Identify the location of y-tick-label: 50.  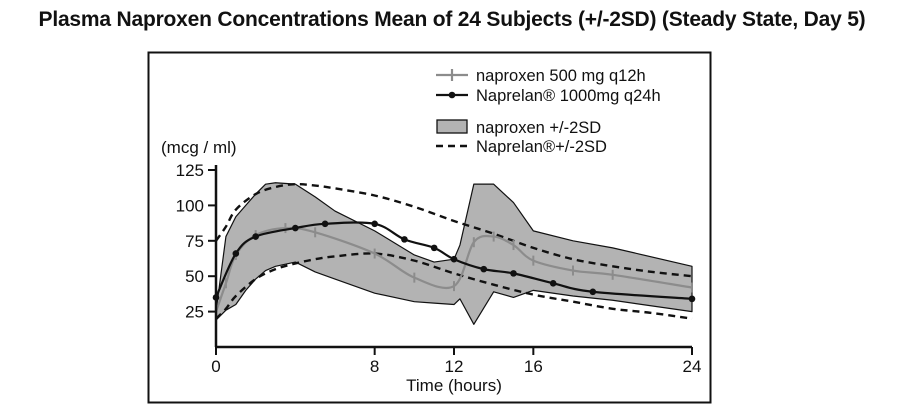
(194, 276).